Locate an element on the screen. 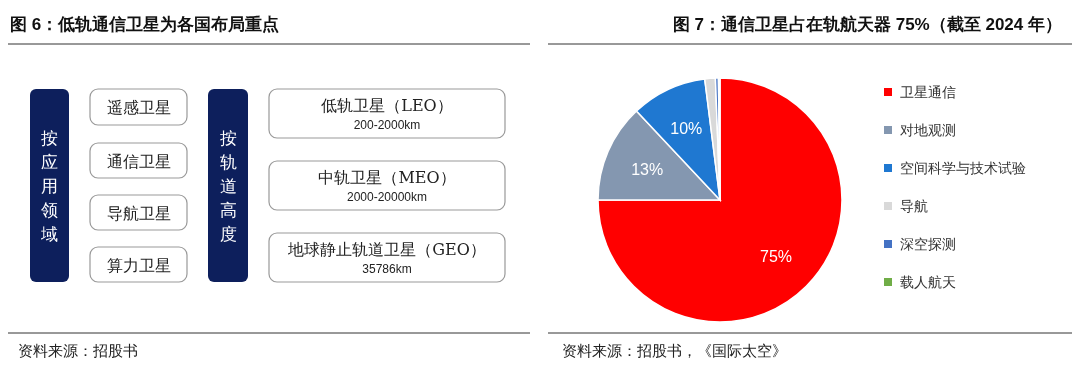  text: 图 6：低轨通信卫星为各国布局重点 is located at coordinates (145, 24).